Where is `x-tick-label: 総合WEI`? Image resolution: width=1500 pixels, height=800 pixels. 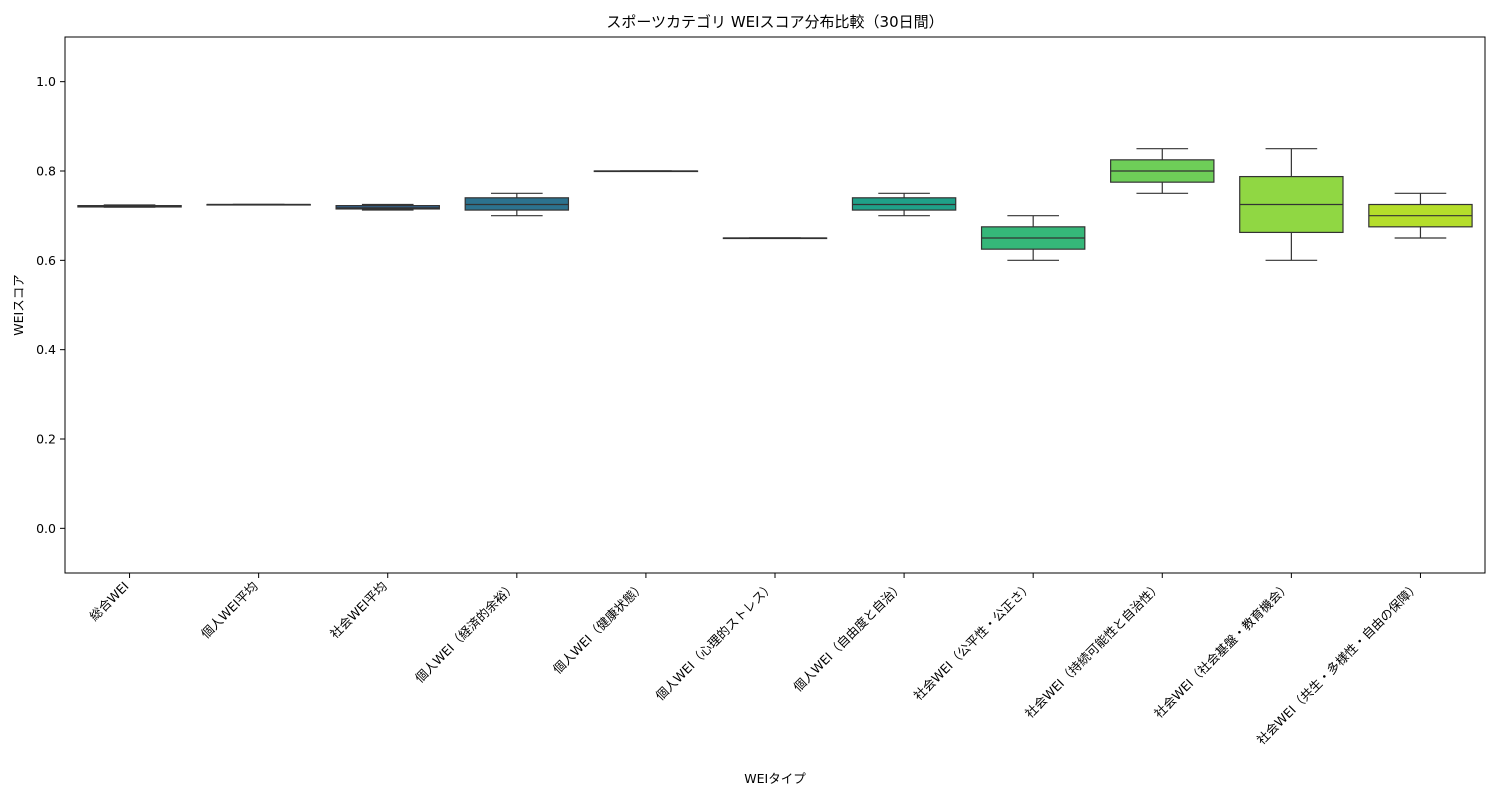
x-tick-label: 総合WEI is located at coordinates (108, 601).